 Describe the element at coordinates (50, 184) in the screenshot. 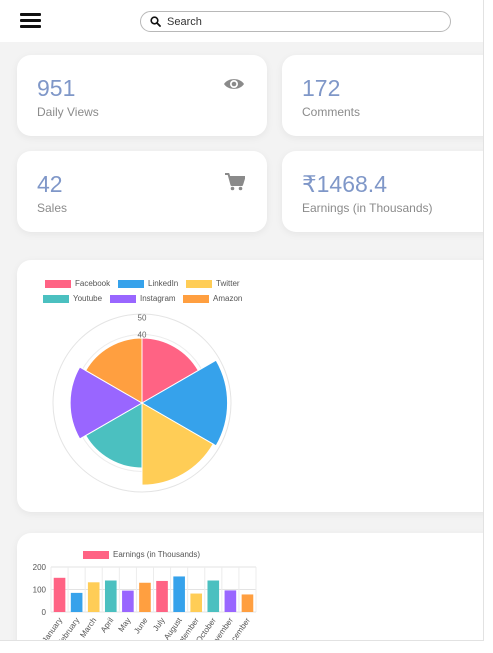

I see `stat-value: 42` at that location.